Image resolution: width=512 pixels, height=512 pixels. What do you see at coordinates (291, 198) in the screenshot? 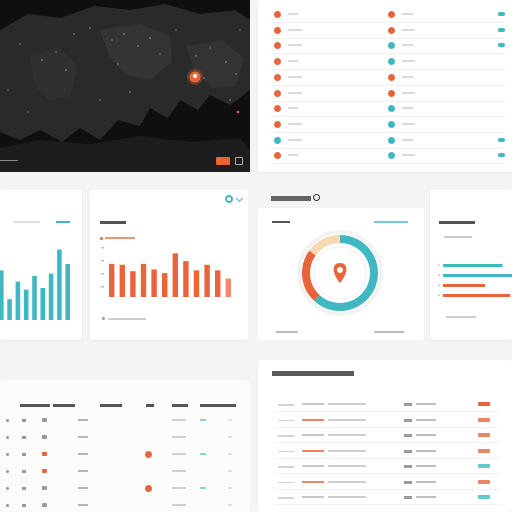
I see `donut-card-title-mark` at bounding box center [291, 198].